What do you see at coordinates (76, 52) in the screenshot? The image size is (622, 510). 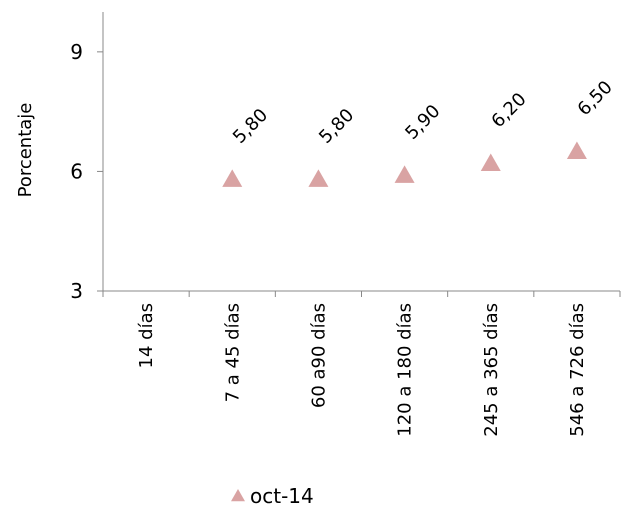 I see `y-tick-label: 9` at bounding box center [76, 52].